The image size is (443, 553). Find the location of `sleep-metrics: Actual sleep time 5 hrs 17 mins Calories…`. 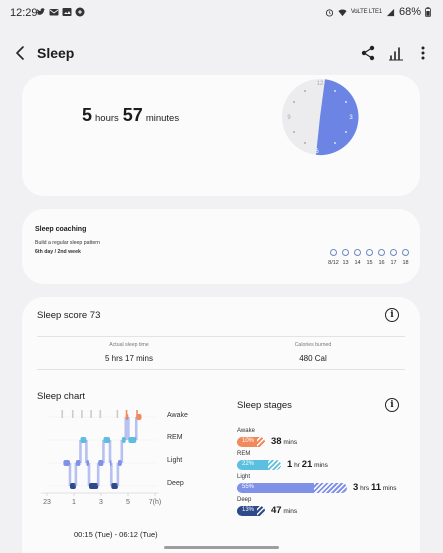

sleep-metrics: Actual sleep time 5 hrs 17 mins Calories… is located at coordinates (221, 353).